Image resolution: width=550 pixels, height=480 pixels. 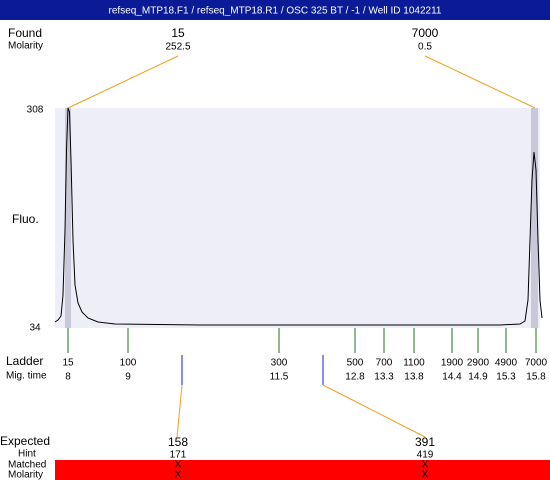 What do you see at coordinates (384, 363) in the screenshot?
I see `ladder-size: 700` at bounding box center [384, 363].